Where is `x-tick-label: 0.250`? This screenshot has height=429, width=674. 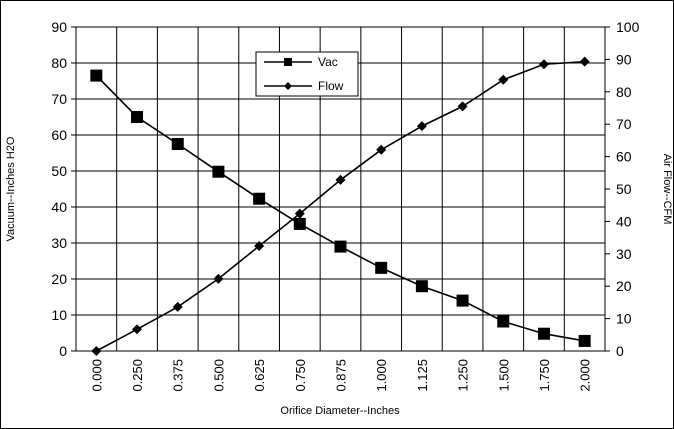
x-tick-label: 0.250 is located at coordinates (137, 375).